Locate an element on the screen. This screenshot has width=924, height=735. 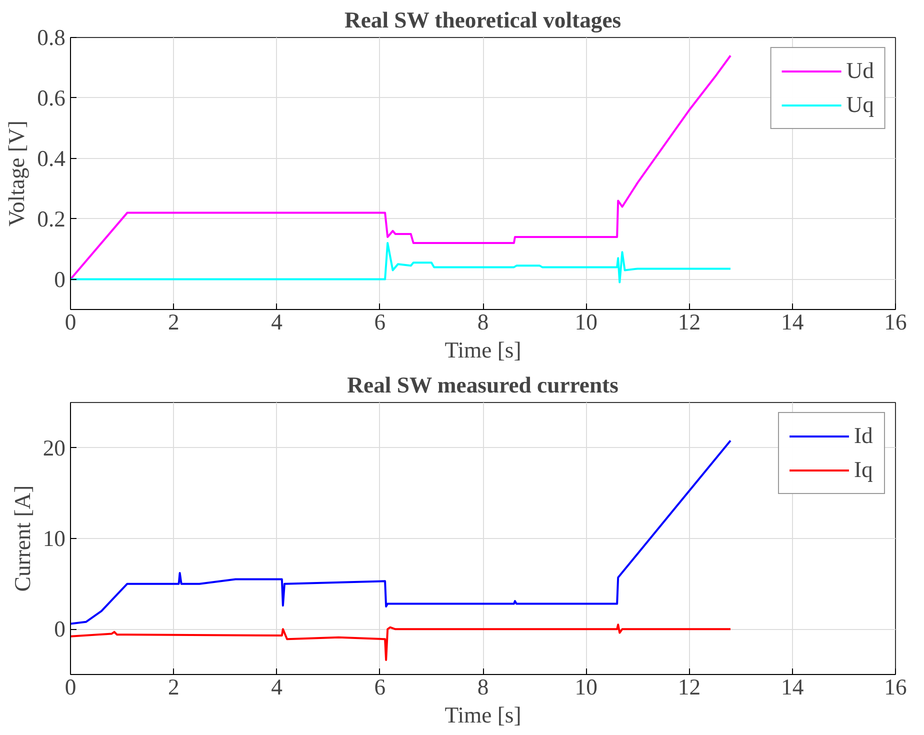
legend-label: Ud is located at coordinates (860, 71).